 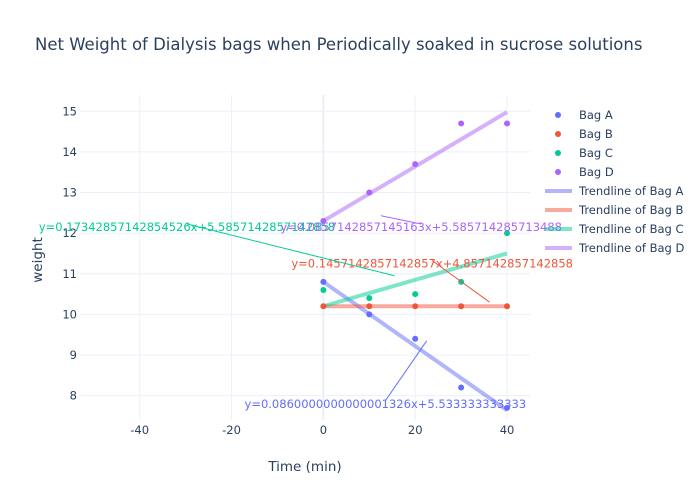 What do you see at coordinates (69, 111) in the screenshot?
I see `y-tick-label: 15` at bounding box center [69, 111].